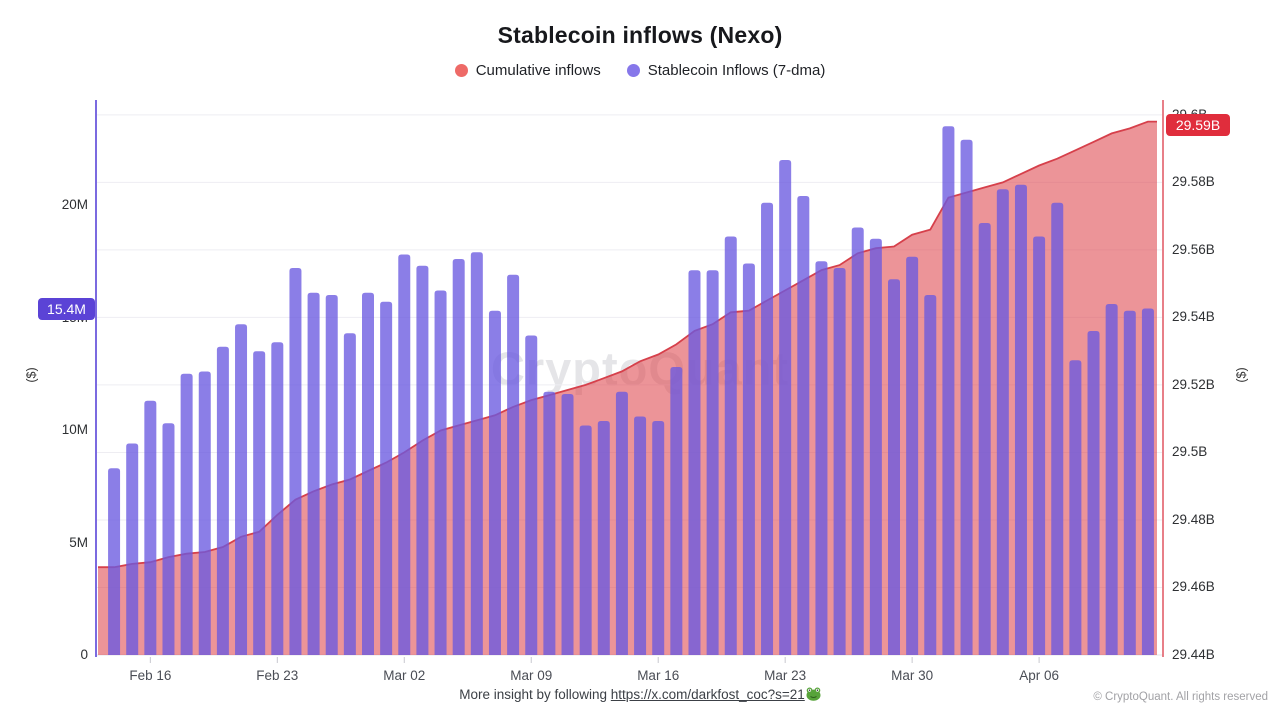 The image size is (1280, 720). I want to click on legend-dot-cumulative-icon, so click(461, 70).